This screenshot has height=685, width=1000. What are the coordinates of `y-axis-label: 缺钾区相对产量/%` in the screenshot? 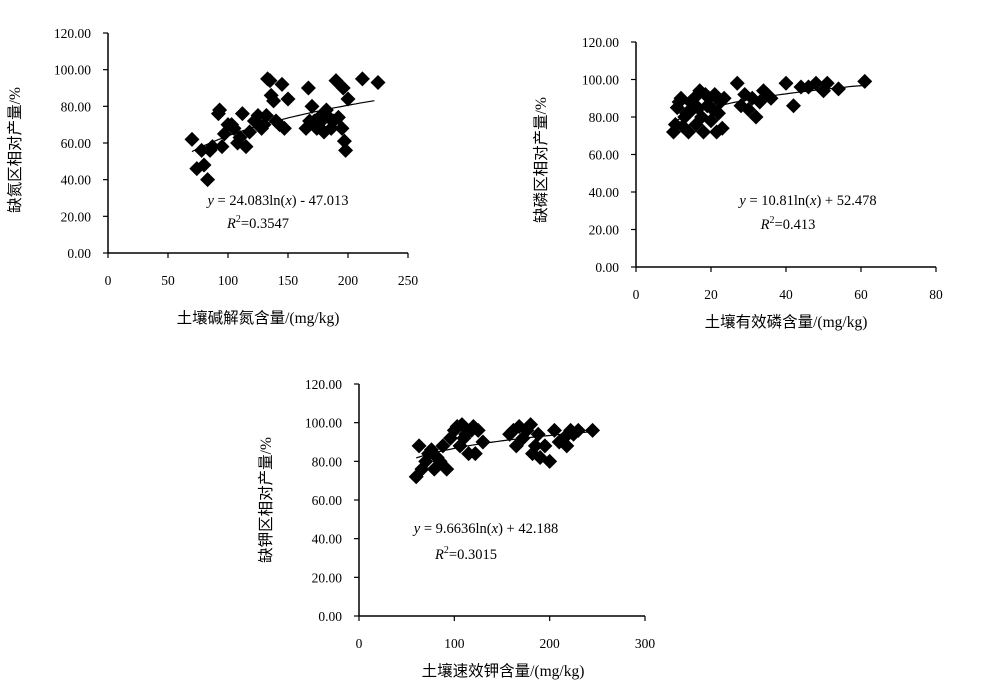 It's located at (266, 500).